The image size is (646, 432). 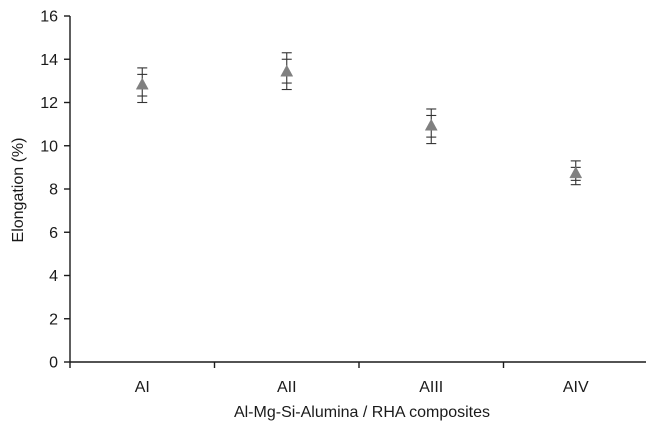 What do you see at coordinates (49, 17) in the screenshot?
I see `y-tick-label: 16` at bounding box center [49, 17].